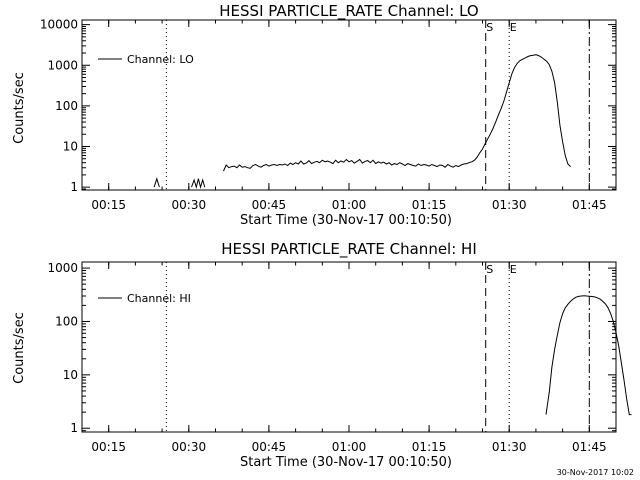 The width and height of the screenshot is (640, 480). What do you see at coordinates (19, 348) in the screenshot?
I see `panel-hi-y-axis-label: Counts/sec` at bounding box center [19, 348].